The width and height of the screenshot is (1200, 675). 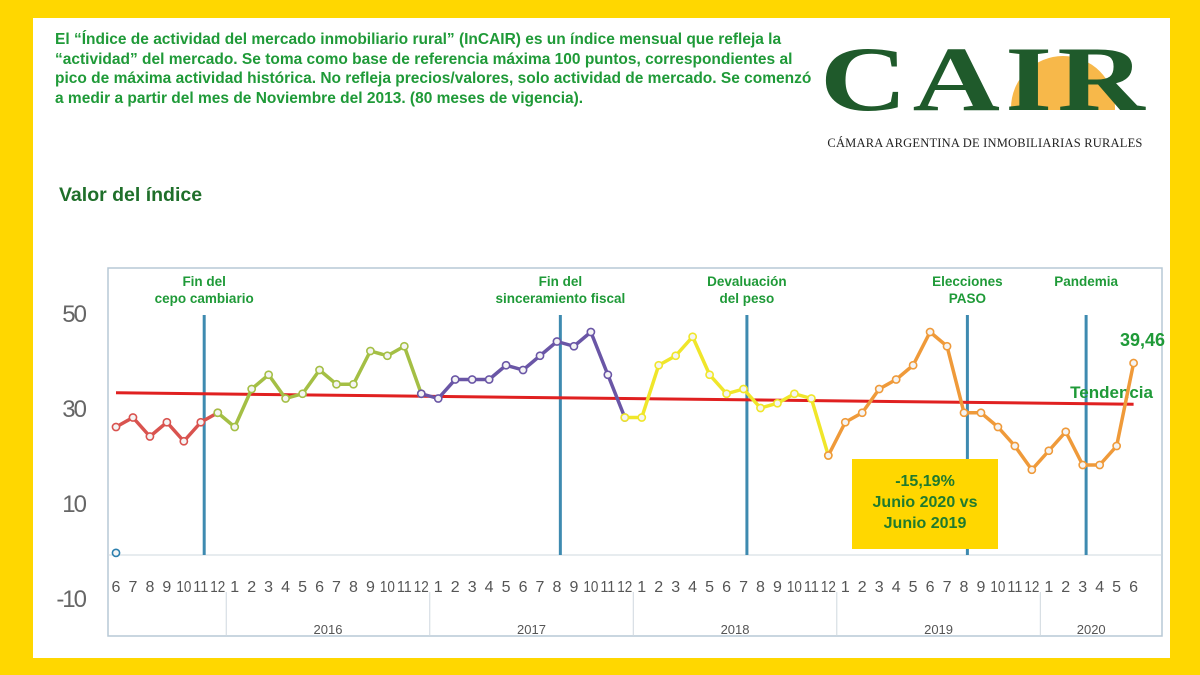 I want to click on year-label: 2016, so click(x=328, y=629).